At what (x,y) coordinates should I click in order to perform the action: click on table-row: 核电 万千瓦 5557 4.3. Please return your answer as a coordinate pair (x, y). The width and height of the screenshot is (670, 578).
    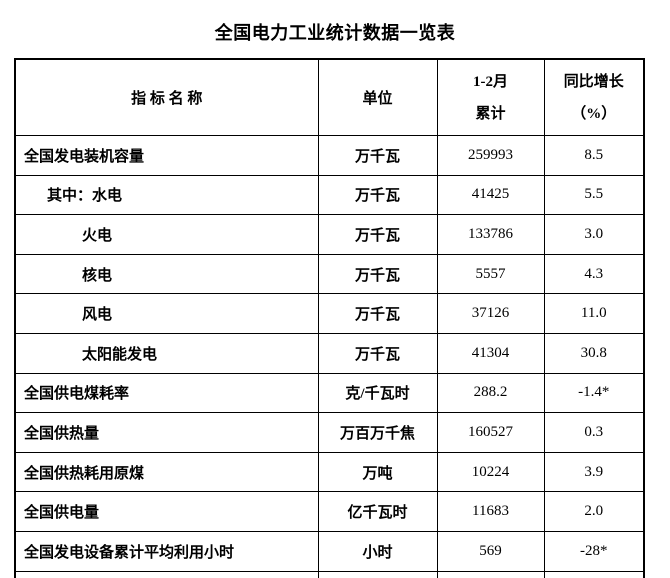
    Looking at the image, I should click on (329, 274).